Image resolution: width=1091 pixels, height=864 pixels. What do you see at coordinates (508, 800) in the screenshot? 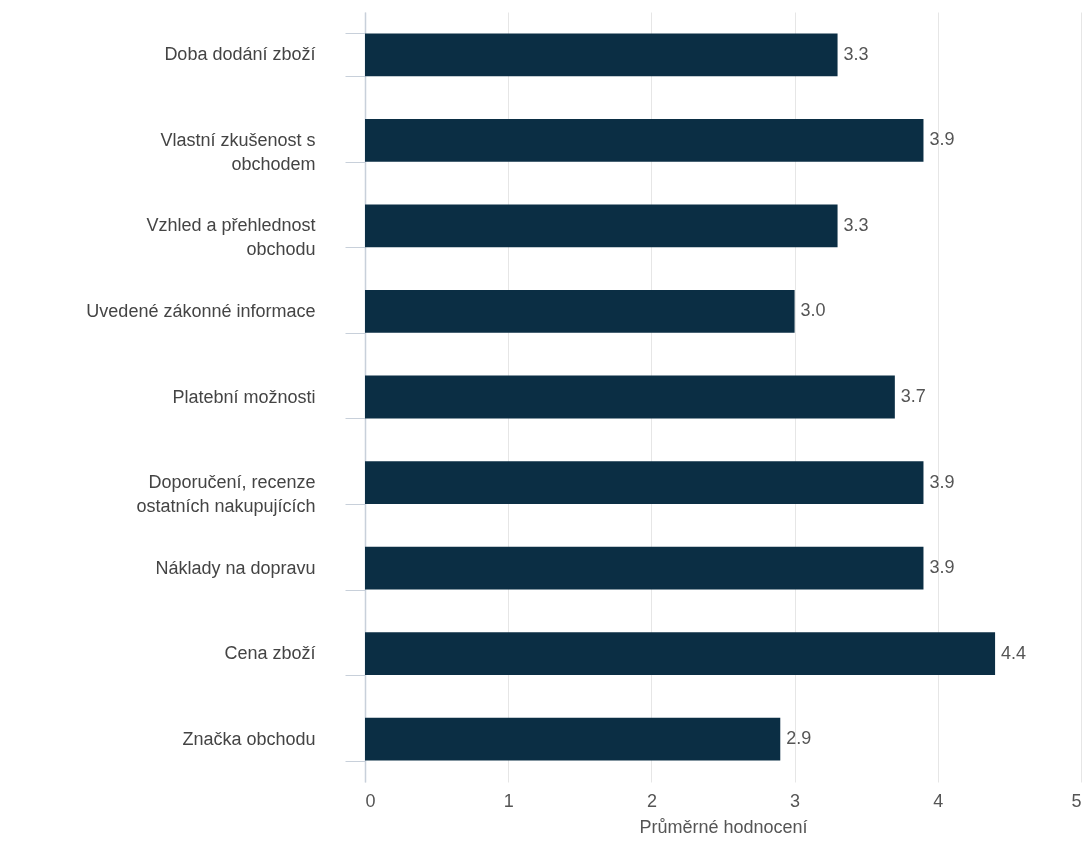
I see `x-tick-label: 1` at bounding box center [508, 800].